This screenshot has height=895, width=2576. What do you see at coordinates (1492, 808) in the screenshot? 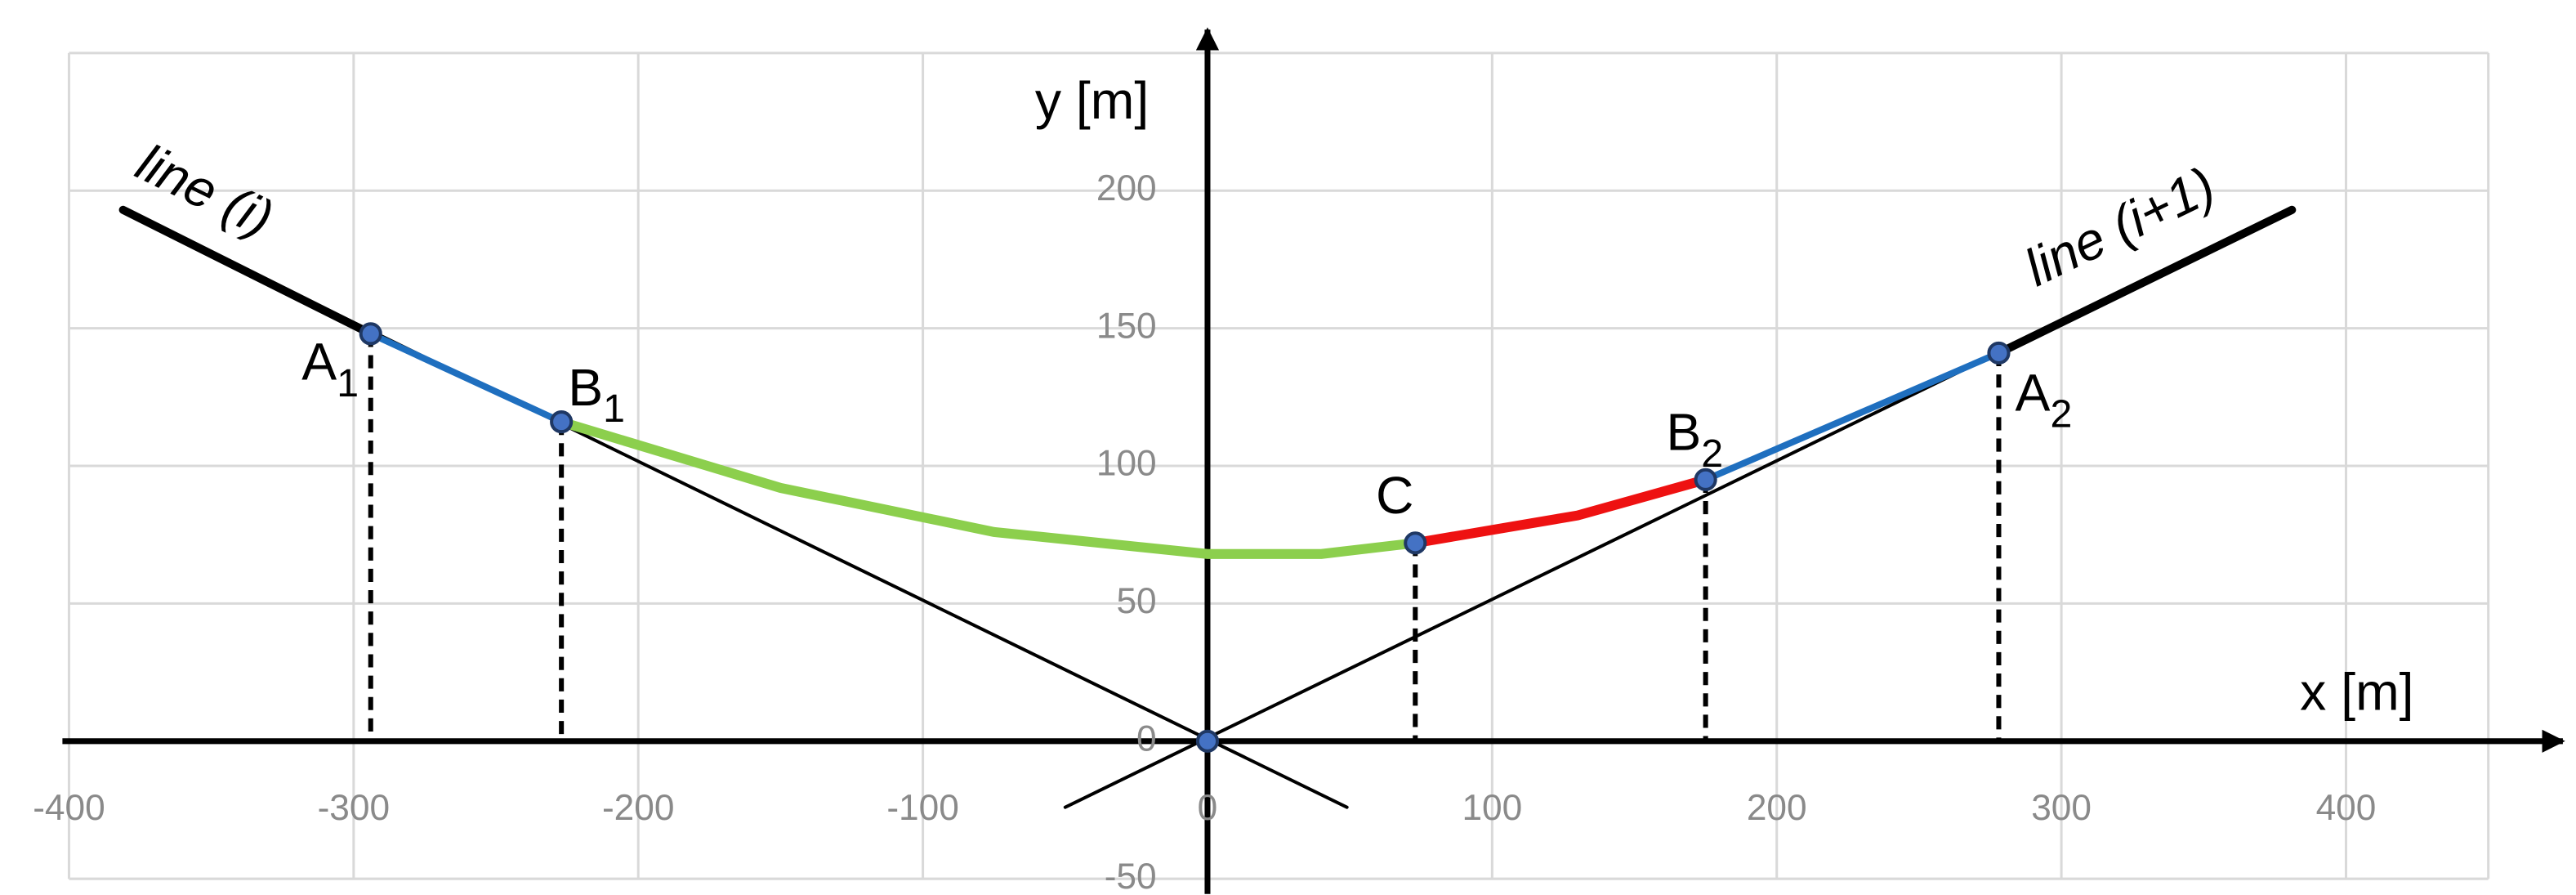
I see `x-tick-label: 100` at bounding box center [1492, 808].